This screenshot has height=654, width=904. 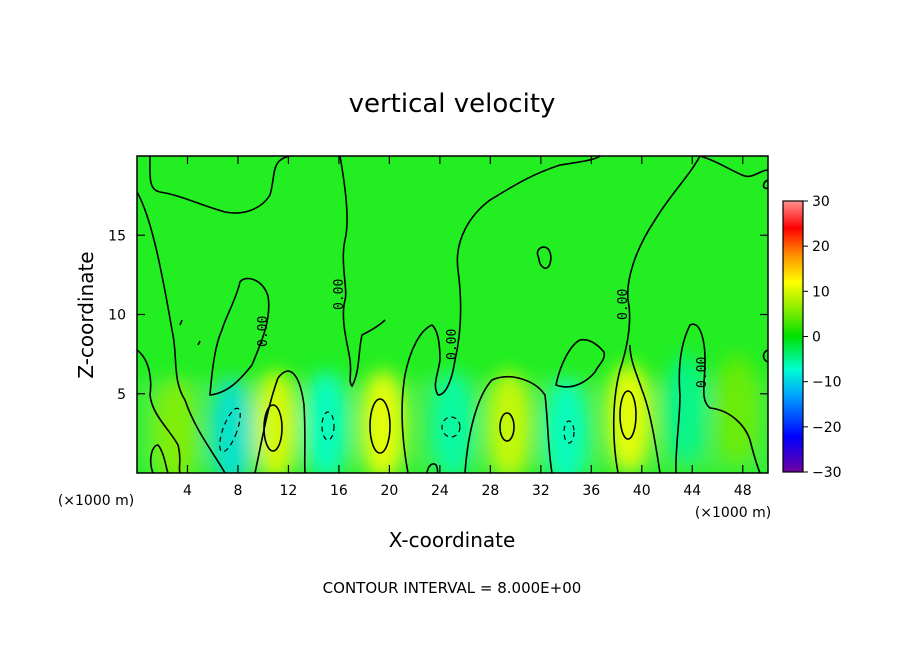 What do you see at coordinates (816, 338) in the screenshot?
I see `colorbar-tick-label: 0` at bounding box center [816, 338].